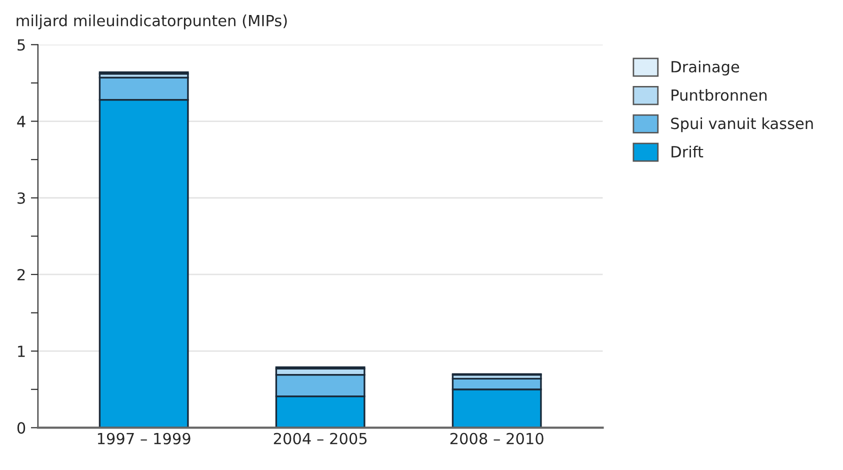 The height and width of the screenshot is (470, 843). What do you see at coordinates (706, 68) in the screenshot?
I see `legend-label: Drainage` at bounding box center [706, 68].